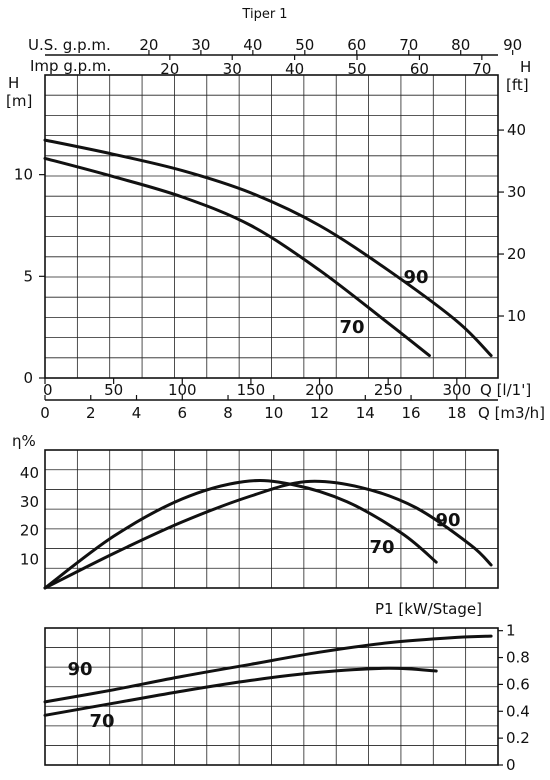  I want to click on power-tick-label: 0, so click(511, 765).